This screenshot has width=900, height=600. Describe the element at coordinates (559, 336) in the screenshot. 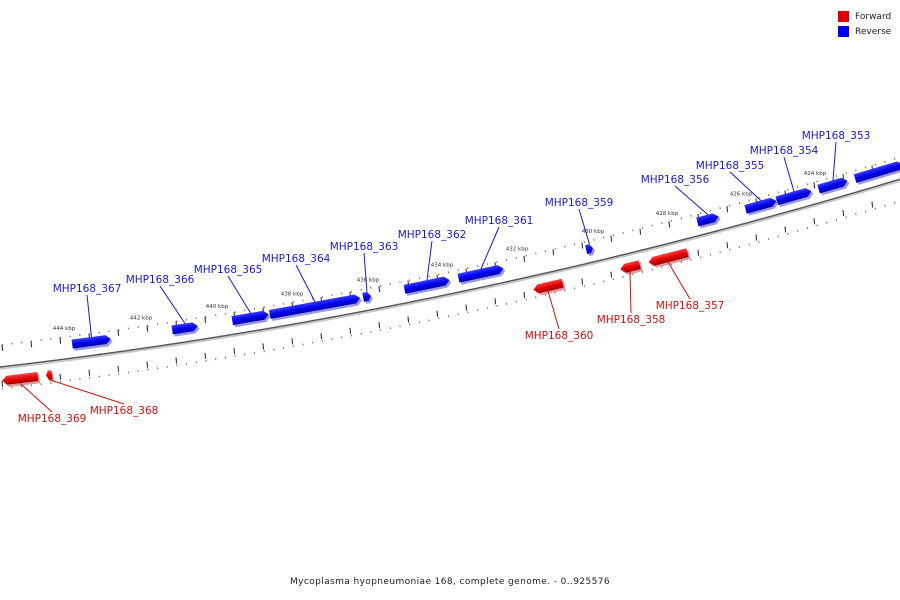

I see `gene-label: MHP168_360` at that location.